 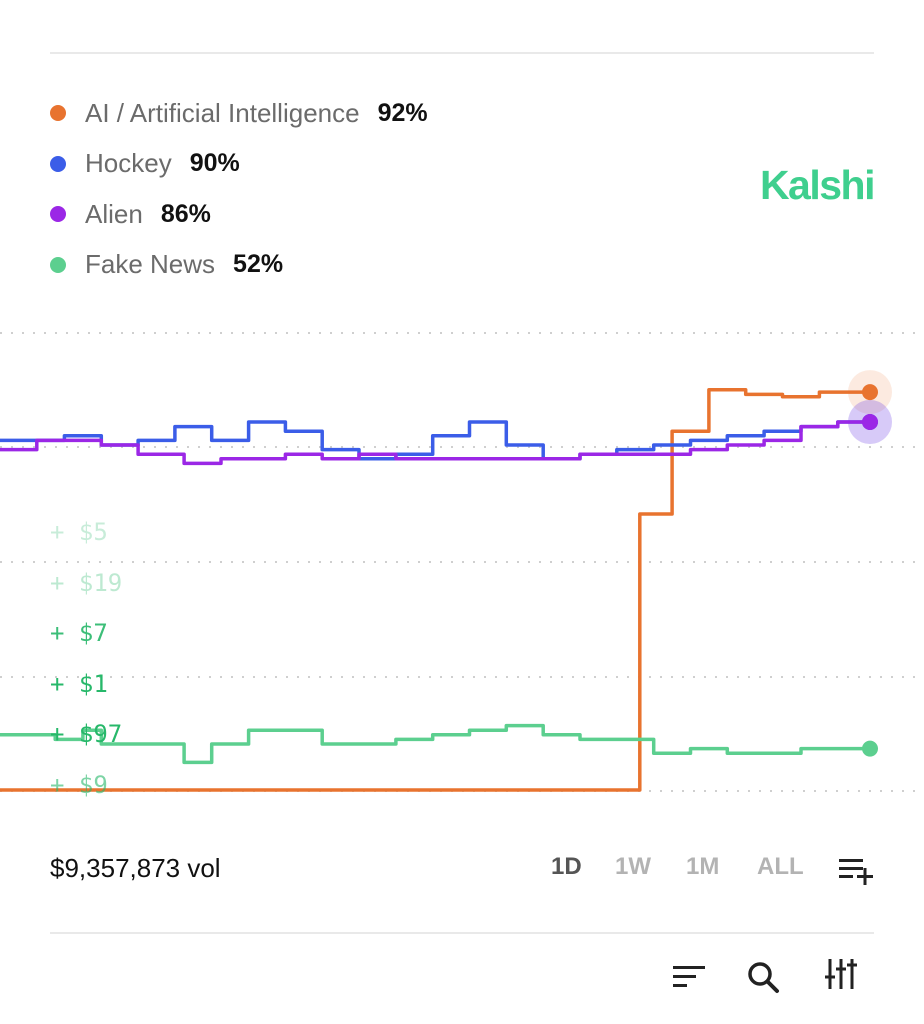 I want to click on series-line-alien, so click(x=435, y=443).